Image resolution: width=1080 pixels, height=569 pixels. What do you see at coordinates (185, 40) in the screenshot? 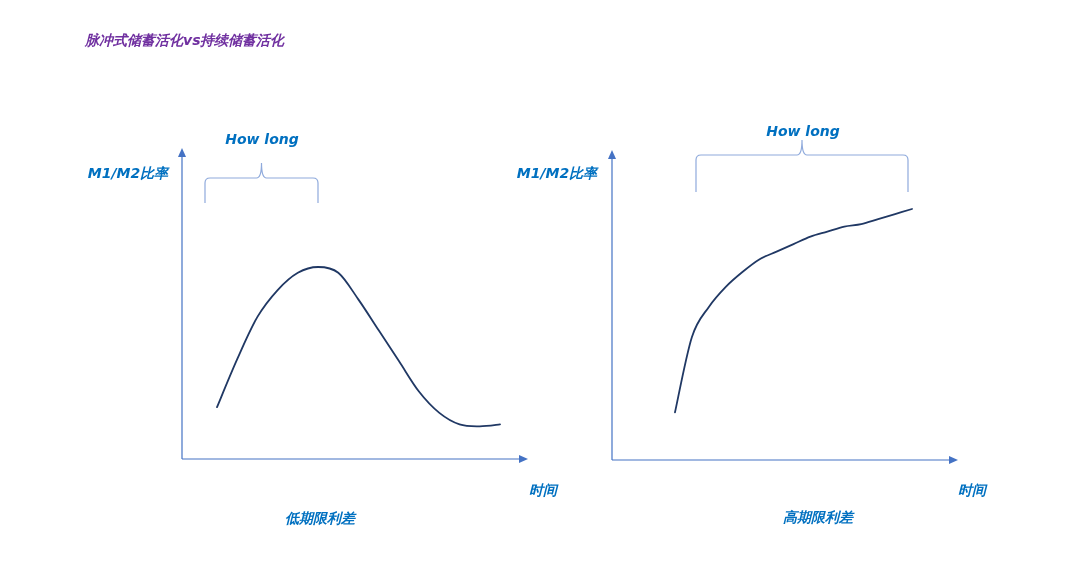
I see `chart-title: 脉冲式储蓄活化vs持续储蓄活化` at bounding box center [185, 40].